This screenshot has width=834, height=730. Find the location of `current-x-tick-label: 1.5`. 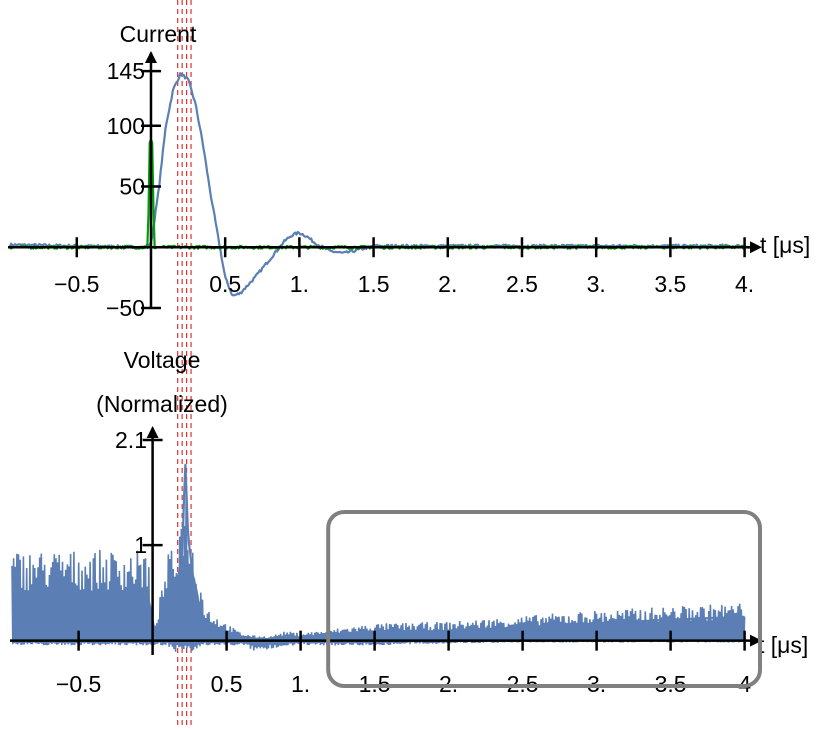

current-x-tick-label: 1.5 is located at coordinates (374, 284).